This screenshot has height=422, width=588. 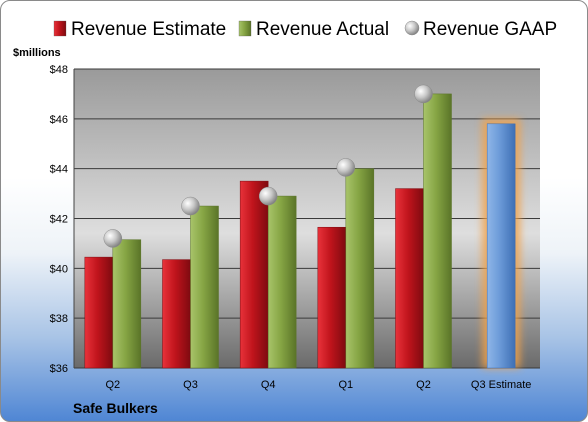 What do you see at coordinates (490, 29) in the screenshot?
I see `legend-label: Revenue GAAP` at bounding box center [490, 29].